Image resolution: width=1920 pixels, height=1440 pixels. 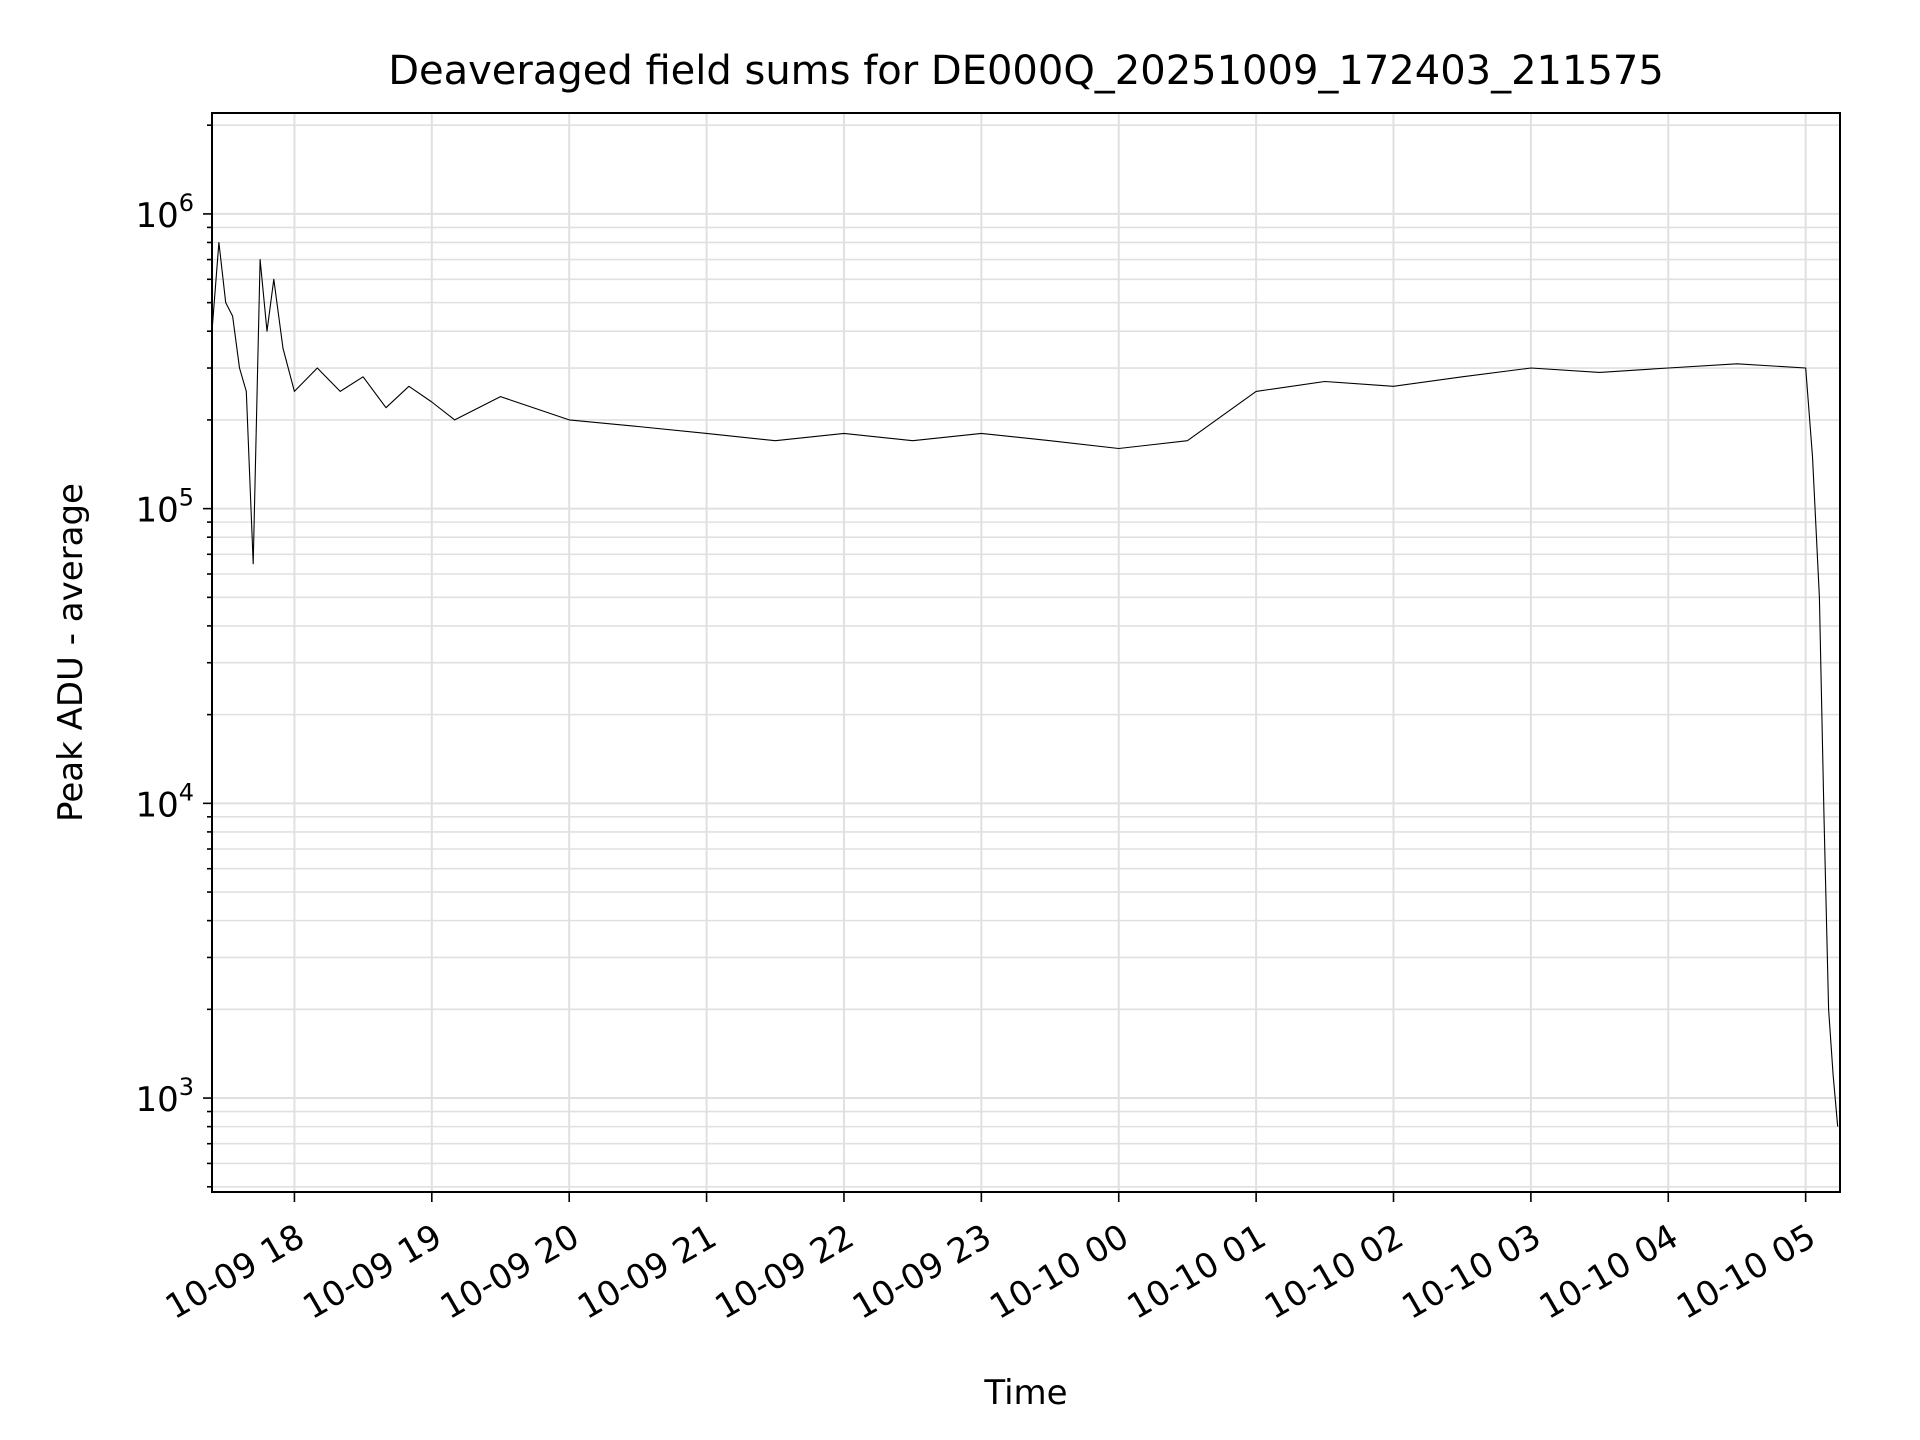 What do you see at coordinates (71, 652) in the screenshot?
I see `y-axis-label: Peak ADU - average` at bounding box center [71, 652].